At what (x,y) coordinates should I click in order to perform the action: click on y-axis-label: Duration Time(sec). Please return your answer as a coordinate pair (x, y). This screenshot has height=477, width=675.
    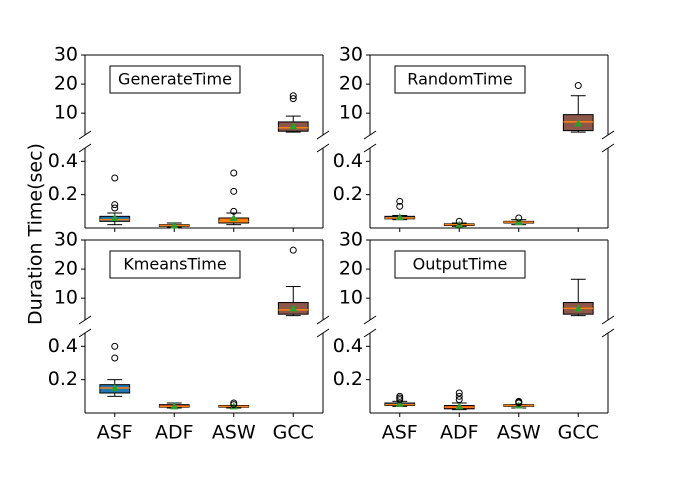
    Looking at the image, I should click on (36, 234).